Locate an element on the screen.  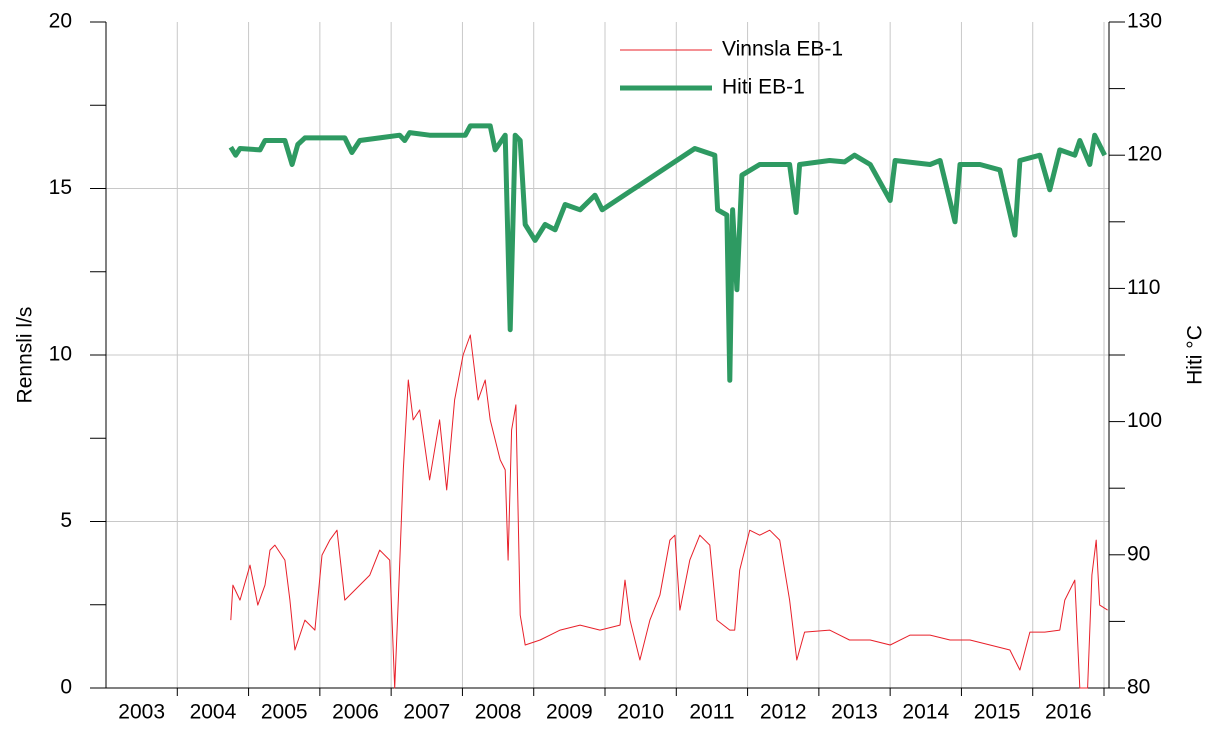
x-tick-label: 2008 is located at coordinates (498, 712).